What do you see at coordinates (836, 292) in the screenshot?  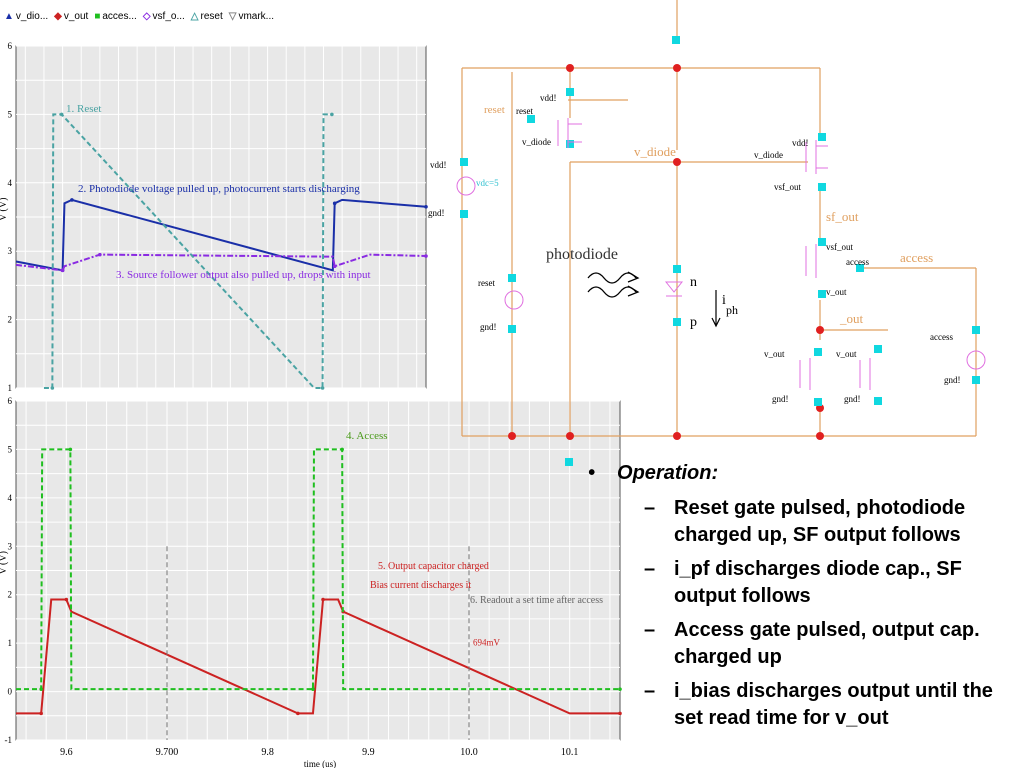 I see `label-v-out-a: v_out` at bounding box center [836, 292].